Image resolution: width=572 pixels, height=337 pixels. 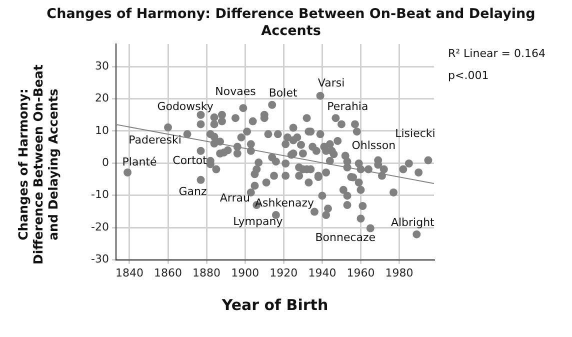 What do you see at coordinates (206, 273) in the screenshot?
I see `x-tick-label: 1880` at bounding box center [206, 273].